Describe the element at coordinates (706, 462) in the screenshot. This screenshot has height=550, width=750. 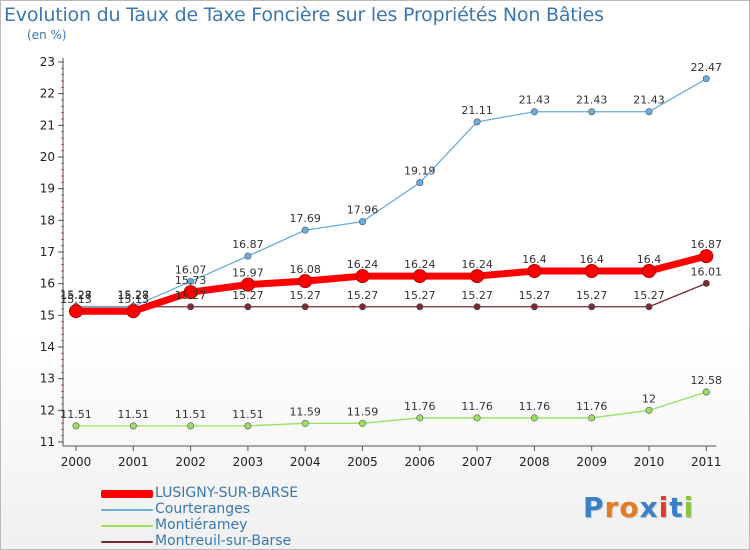
I see `x-tick-label: 2011` at that location.